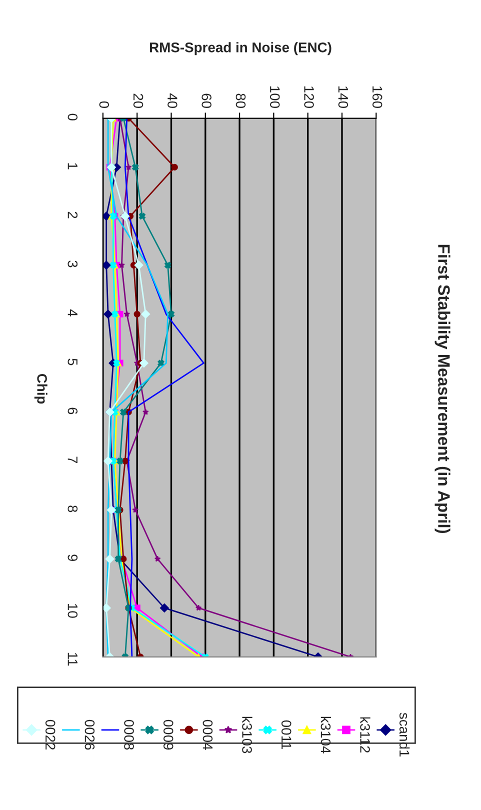  What do you see at coordinates (404, 734) in the screenshot?
I see `legend-label: scand1` at bounding box center [404, 734].